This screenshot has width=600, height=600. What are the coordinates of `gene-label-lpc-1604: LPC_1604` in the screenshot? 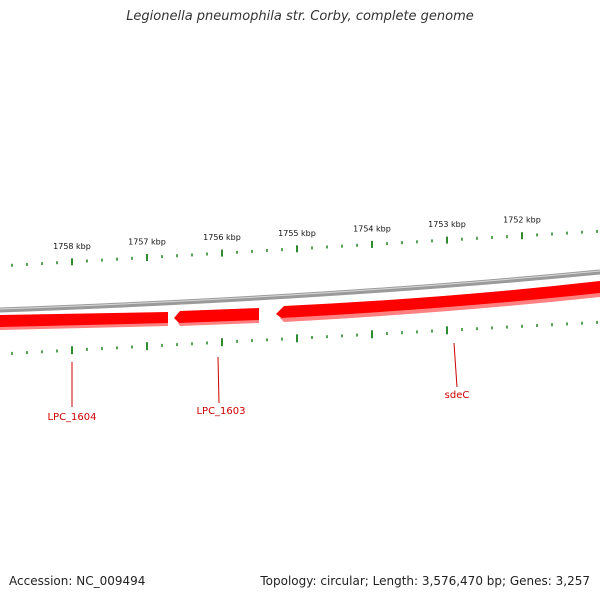 It's located at (71, 417).